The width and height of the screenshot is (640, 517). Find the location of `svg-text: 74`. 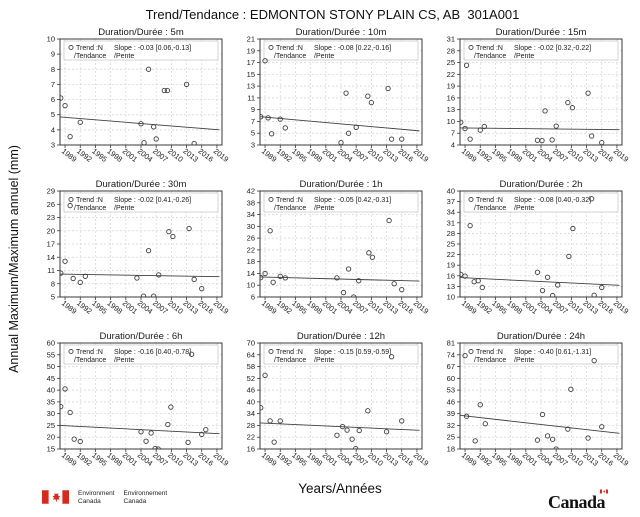

svg-text: 74 is located at coordinates (451, 354).